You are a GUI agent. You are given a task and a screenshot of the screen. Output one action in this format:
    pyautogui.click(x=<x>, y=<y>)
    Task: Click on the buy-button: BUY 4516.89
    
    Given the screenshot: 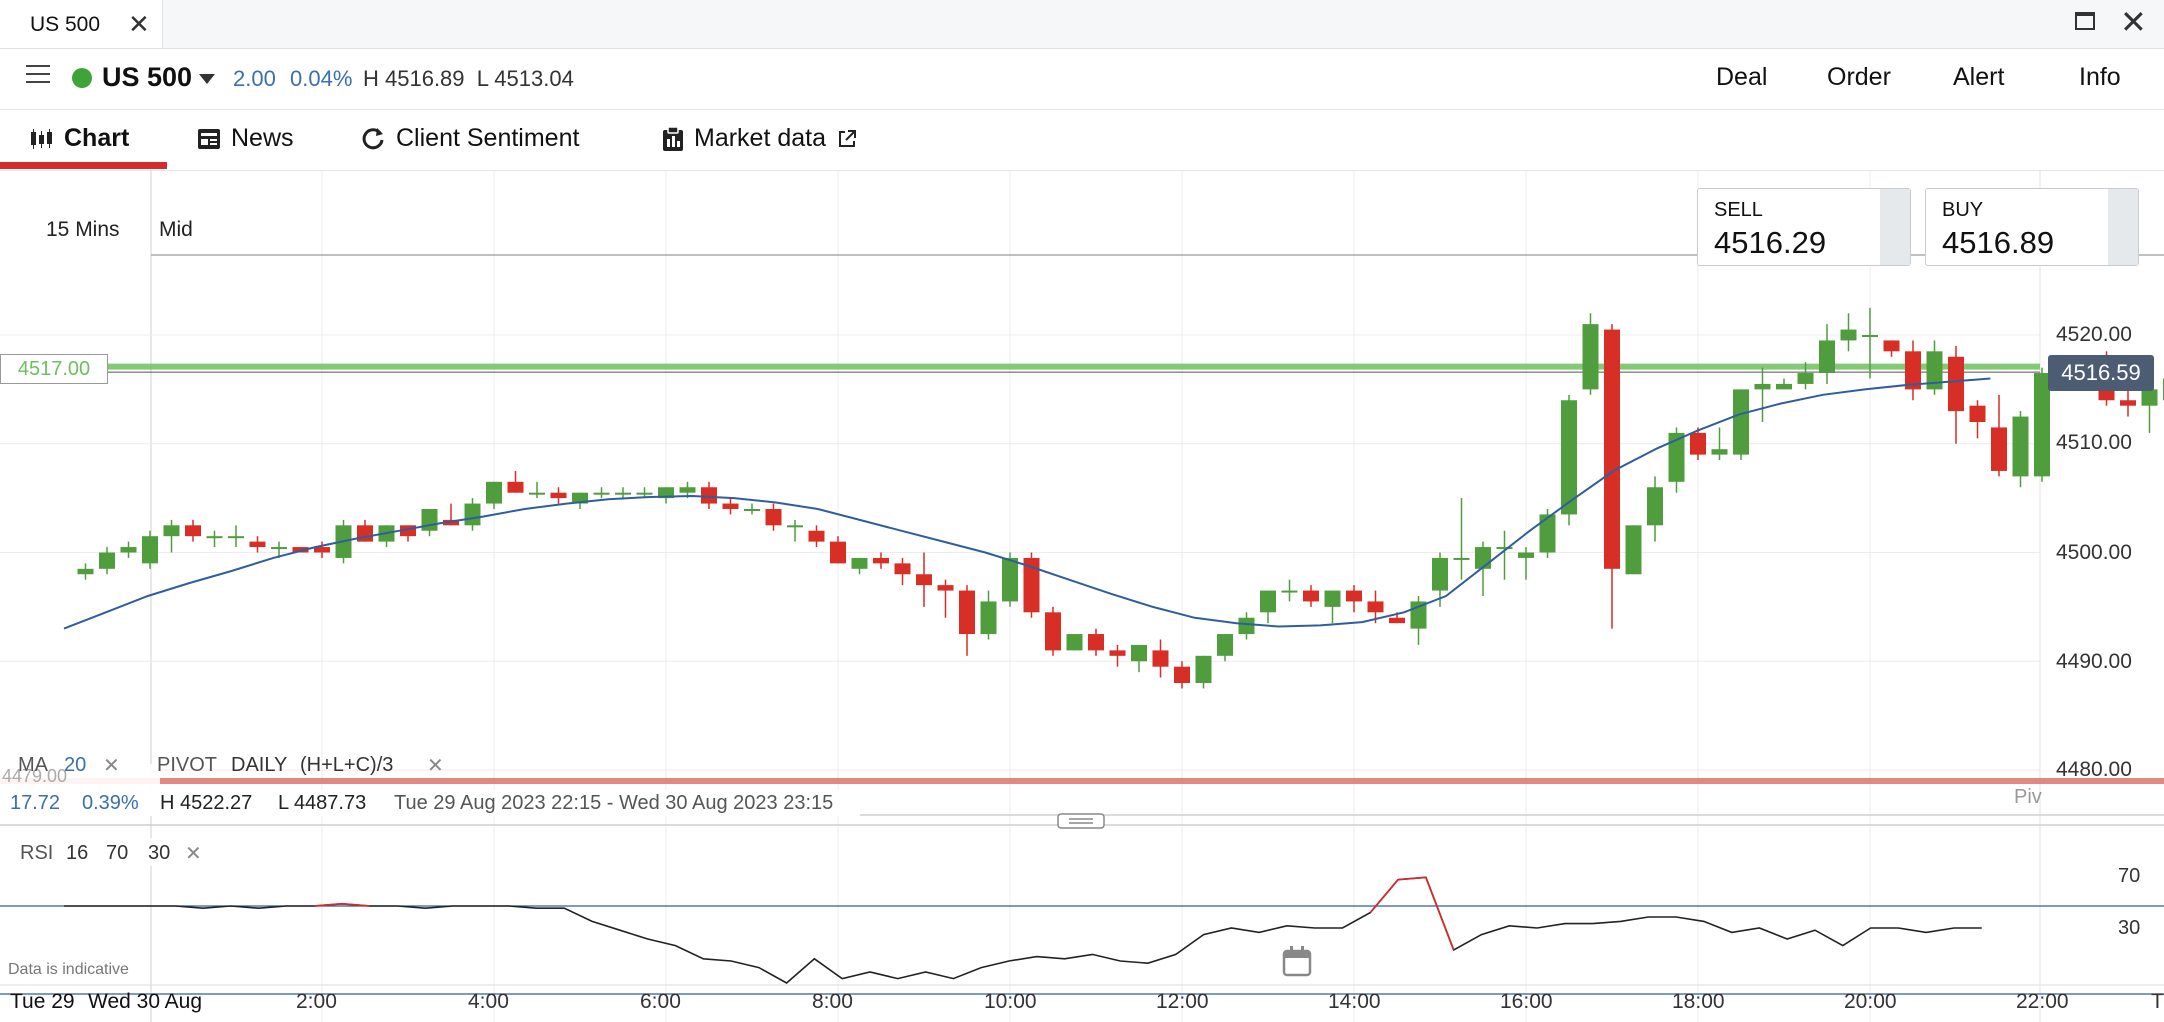 What is the action you would take?
    pyautogui.click(x=2032, y=227)
    